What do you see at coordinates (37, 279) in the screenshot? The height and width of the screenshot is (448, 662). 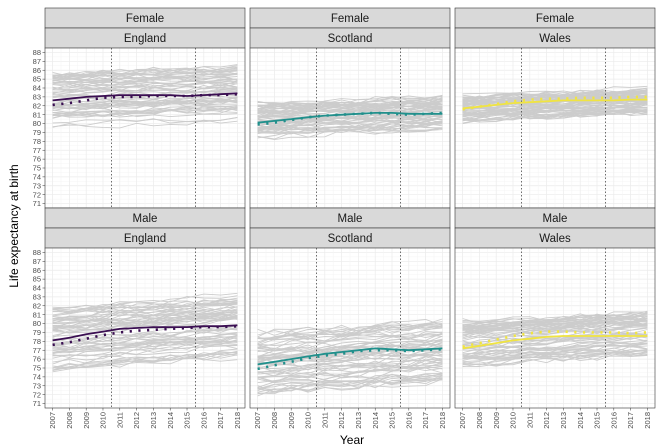 I see `y-tick-label: 85` at bounding box center [37, 279].